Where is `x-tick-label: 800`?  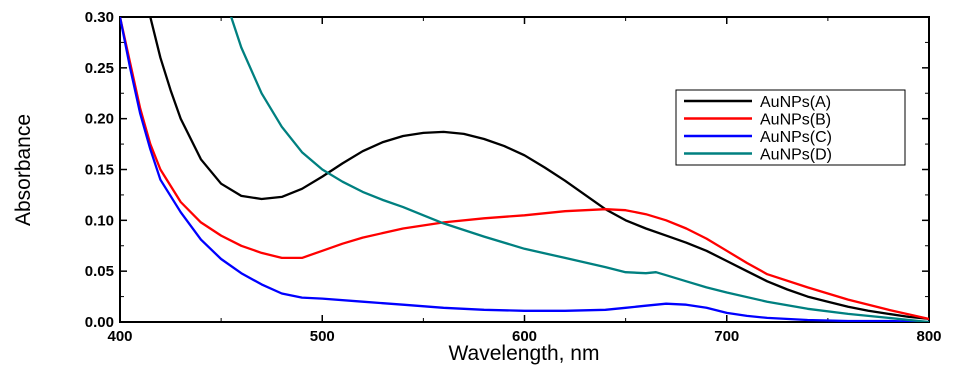 x-tick-label: 800 is located at coordinates (928, 336).